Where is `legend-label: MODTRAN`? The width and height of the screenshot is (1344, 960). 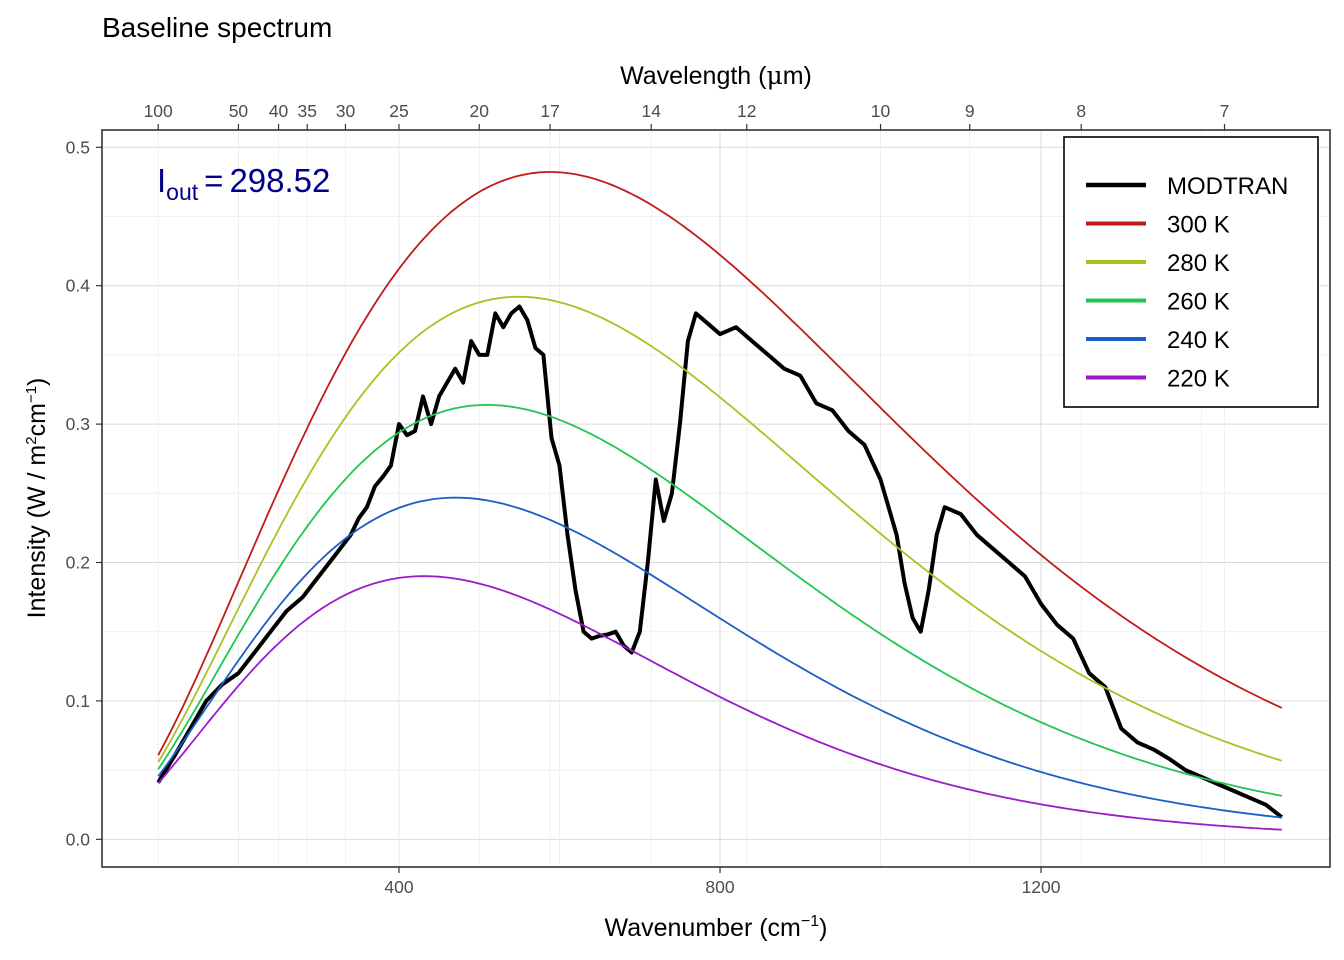 legend-label: MODTRAN is located at coordinates (1227, 186).